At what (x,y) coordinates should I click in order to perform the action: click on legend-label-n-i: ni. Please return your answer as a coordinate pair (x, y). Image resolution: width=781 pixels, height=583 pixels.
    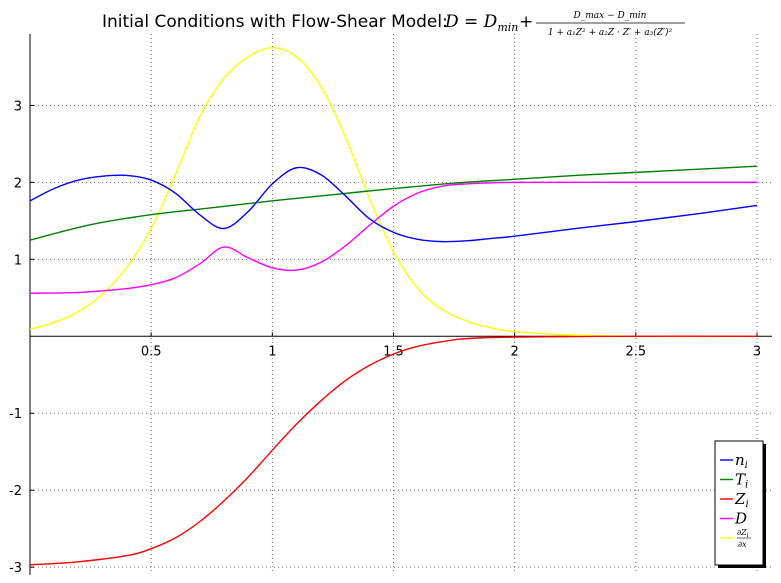
    Looking at the image, I should click on (741, 461).